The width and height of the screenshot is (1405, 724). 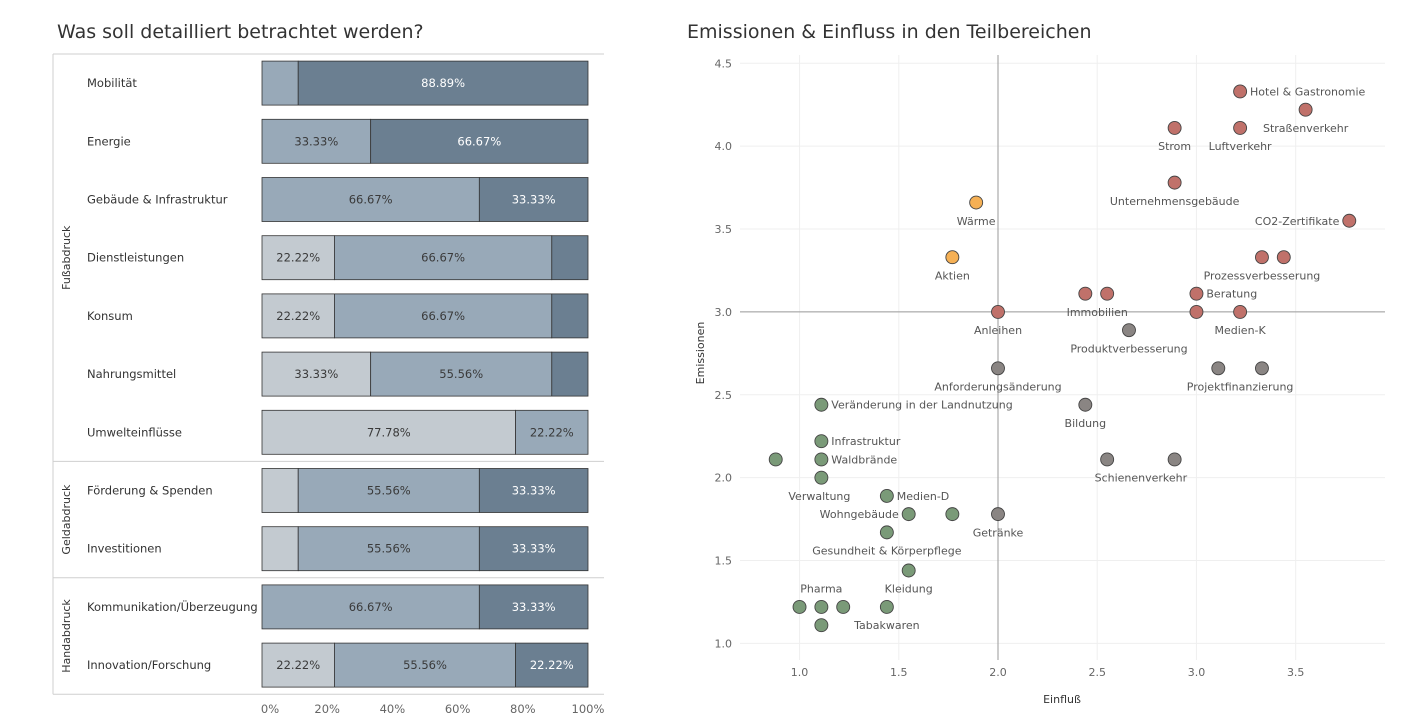 I want to click on y-tick-label: 2.5, so click(x=724, y=395).